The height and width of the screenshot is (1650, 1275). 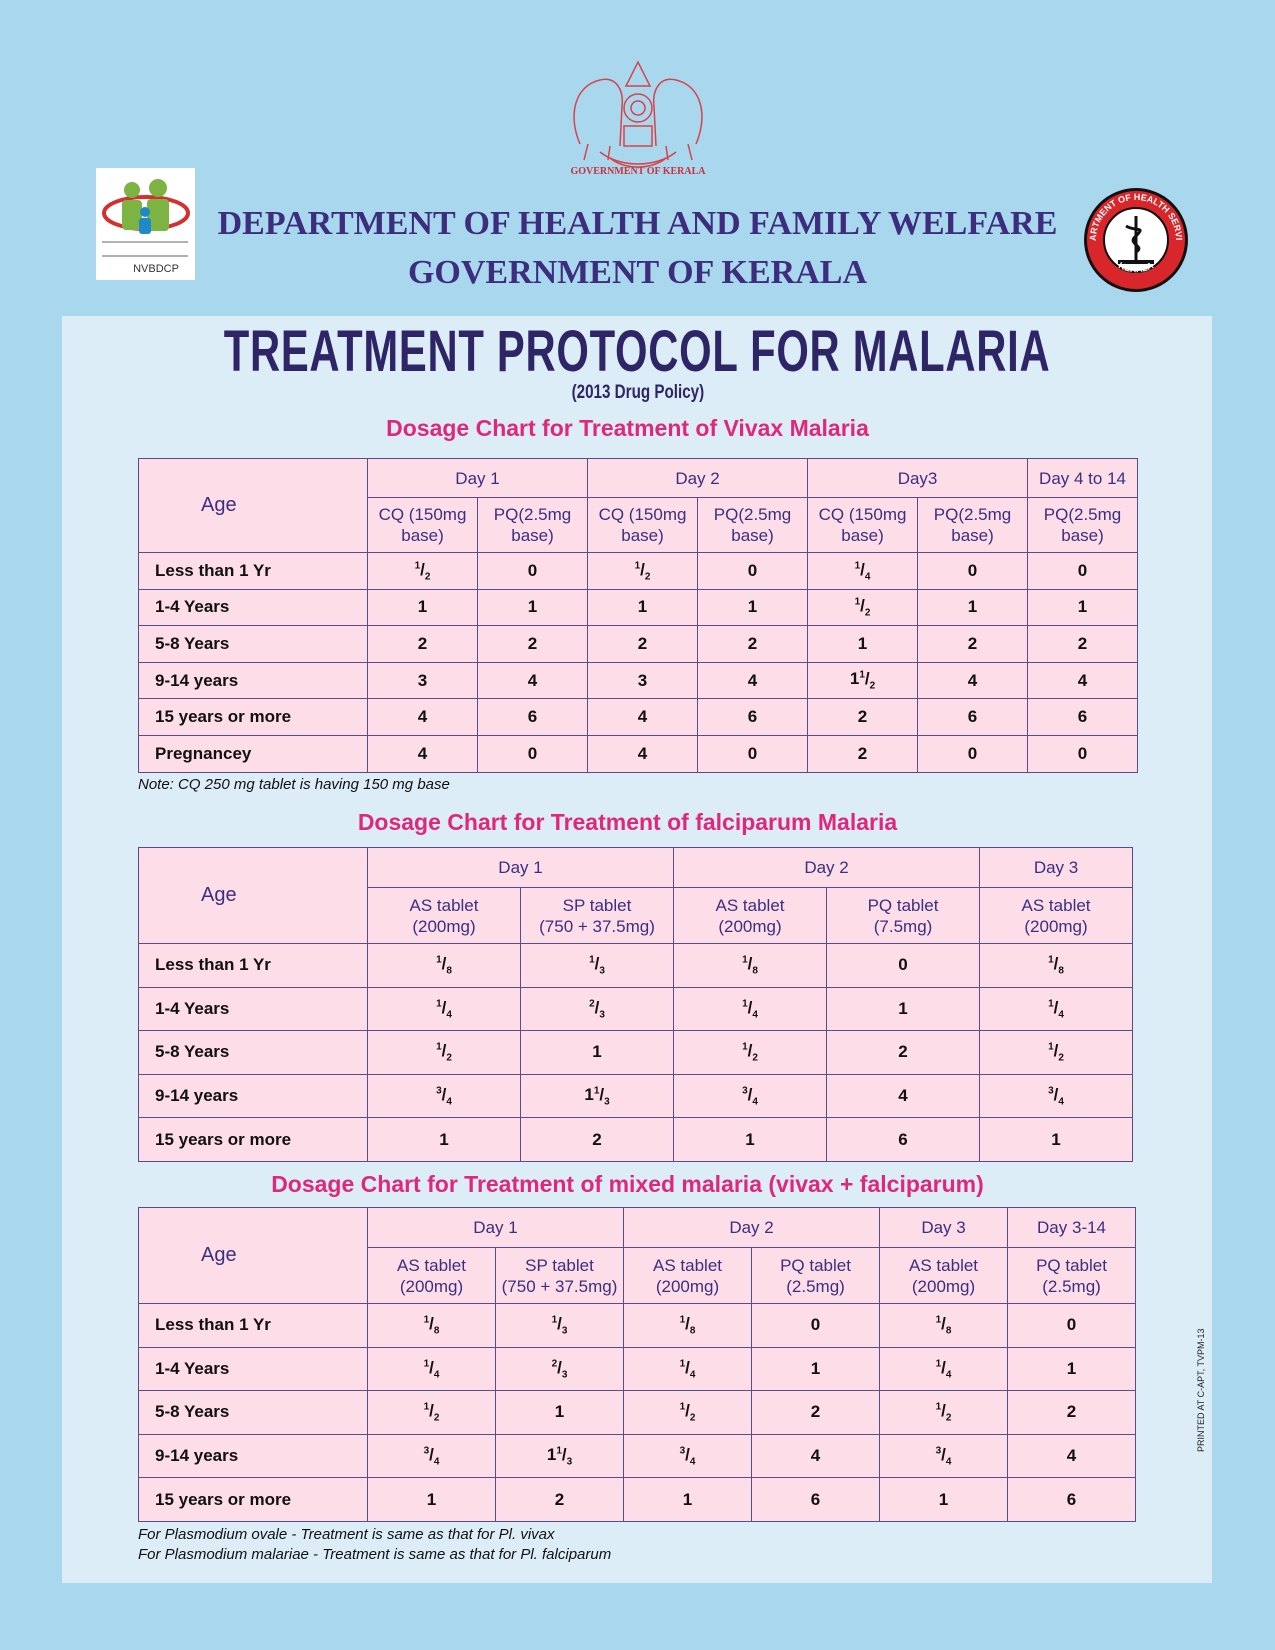 What do you see at coordinates (597, 915) in the screenshot?
I see `column-header: SP tablet (750 + 37.5mg)` at bounding box center [597, 915].